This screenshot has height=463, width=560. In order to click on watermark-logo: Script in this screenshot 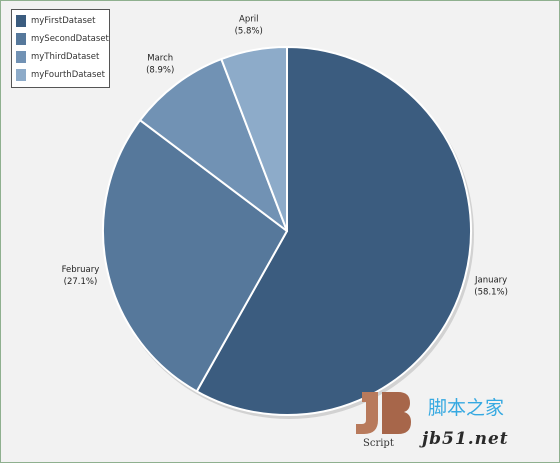, I will do `click(383, 420)`.